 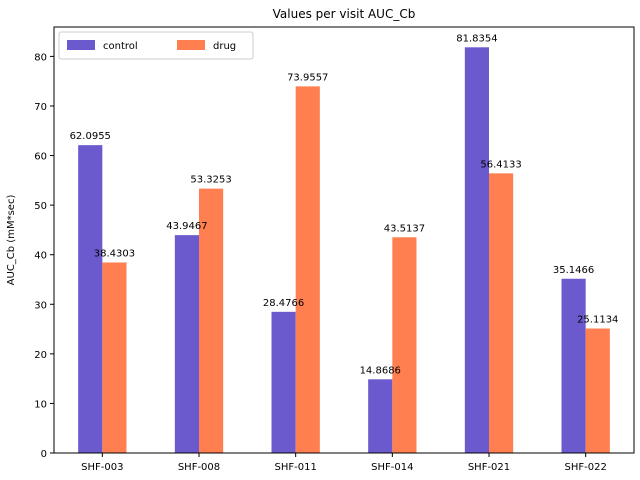 What do you see at coordinates (102, 467) in the screenshot?
I see `x-tick-label: SHF-003` at bounding box center [102, 467].